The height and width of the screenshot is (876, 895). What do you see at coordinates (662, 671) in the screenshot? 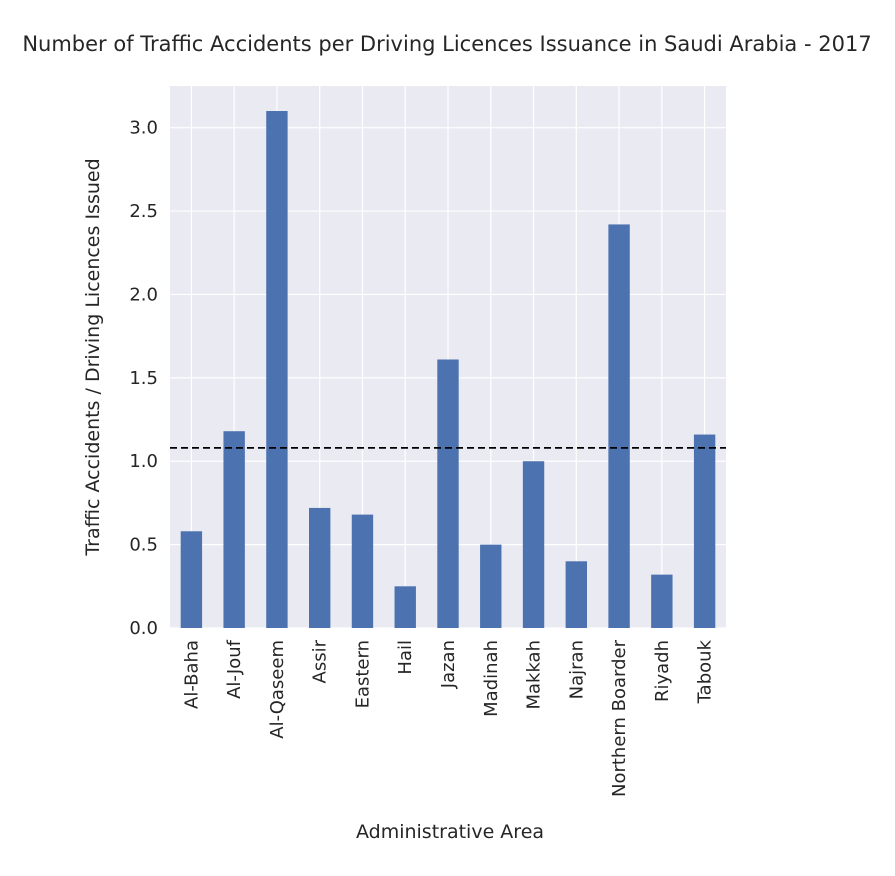
I see `x-tick-label: Riyadh` at bounding box center [662, 671].